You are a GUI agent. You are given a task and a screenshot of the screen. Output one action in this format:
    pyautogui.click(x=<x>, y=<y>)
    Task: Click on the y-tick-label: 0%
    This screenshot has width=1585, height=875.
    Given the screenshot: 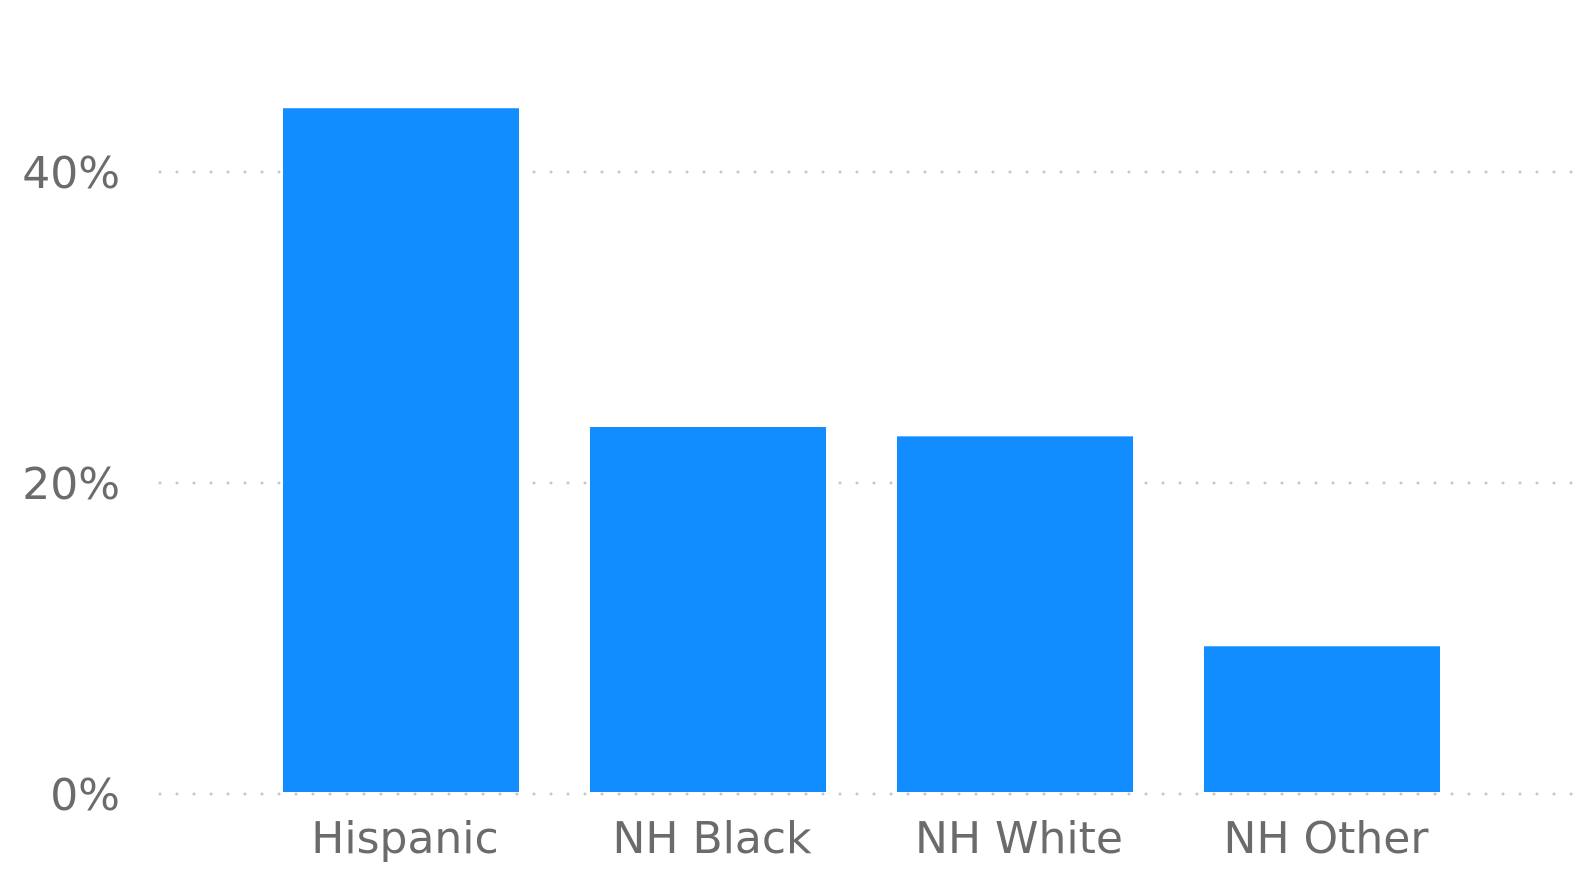 What is the action you would take?
    pyautogui.click(x=85, y=795)
    